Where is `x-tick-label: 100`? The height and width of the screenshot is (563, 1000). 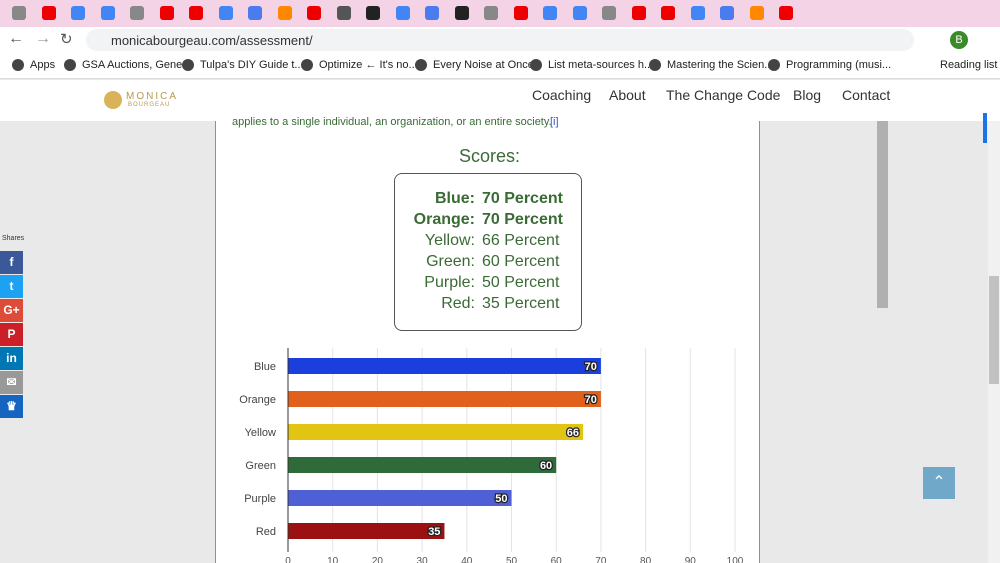 x-tick-label: 100 is located at coordinates (735, 559).